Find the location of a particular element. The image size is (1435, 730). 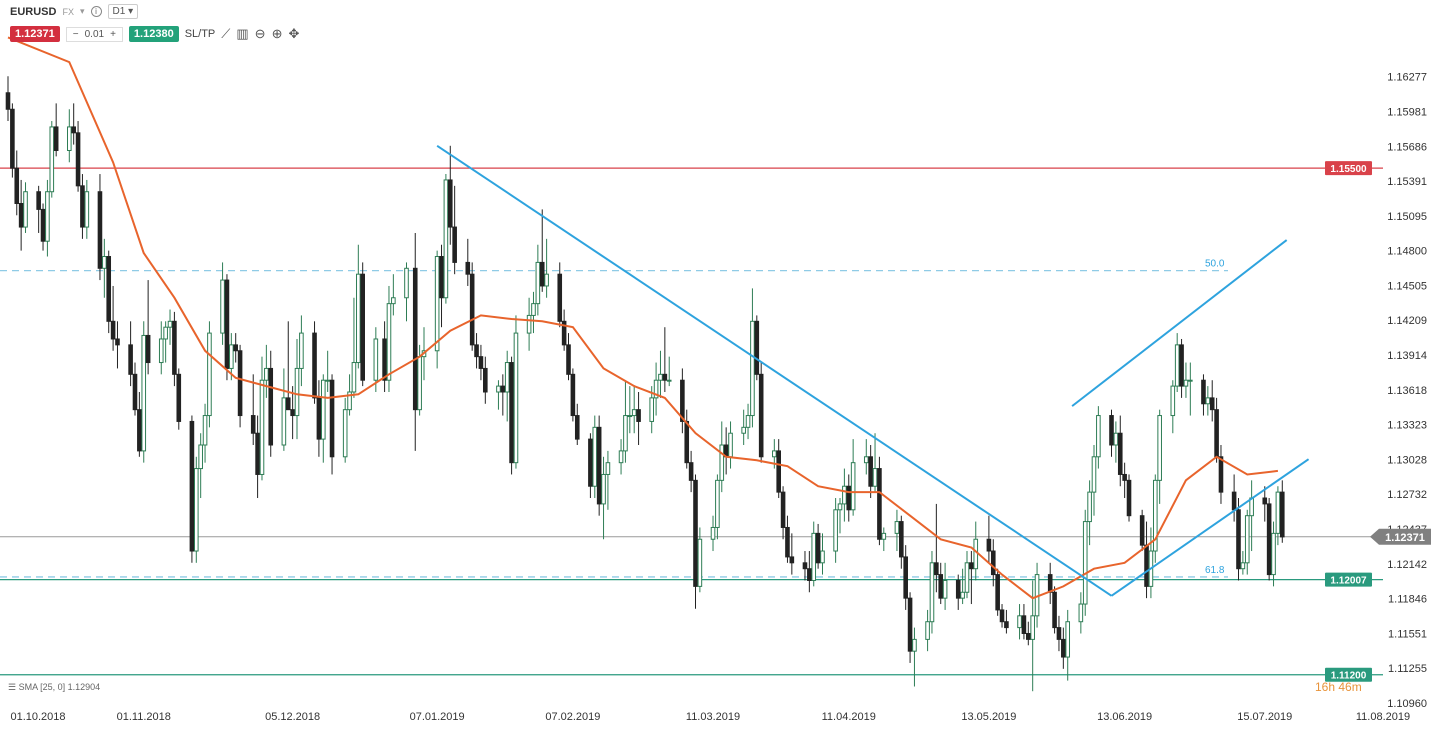

zoom-in-icon: ⊕ is located at coordinates (277, 33).